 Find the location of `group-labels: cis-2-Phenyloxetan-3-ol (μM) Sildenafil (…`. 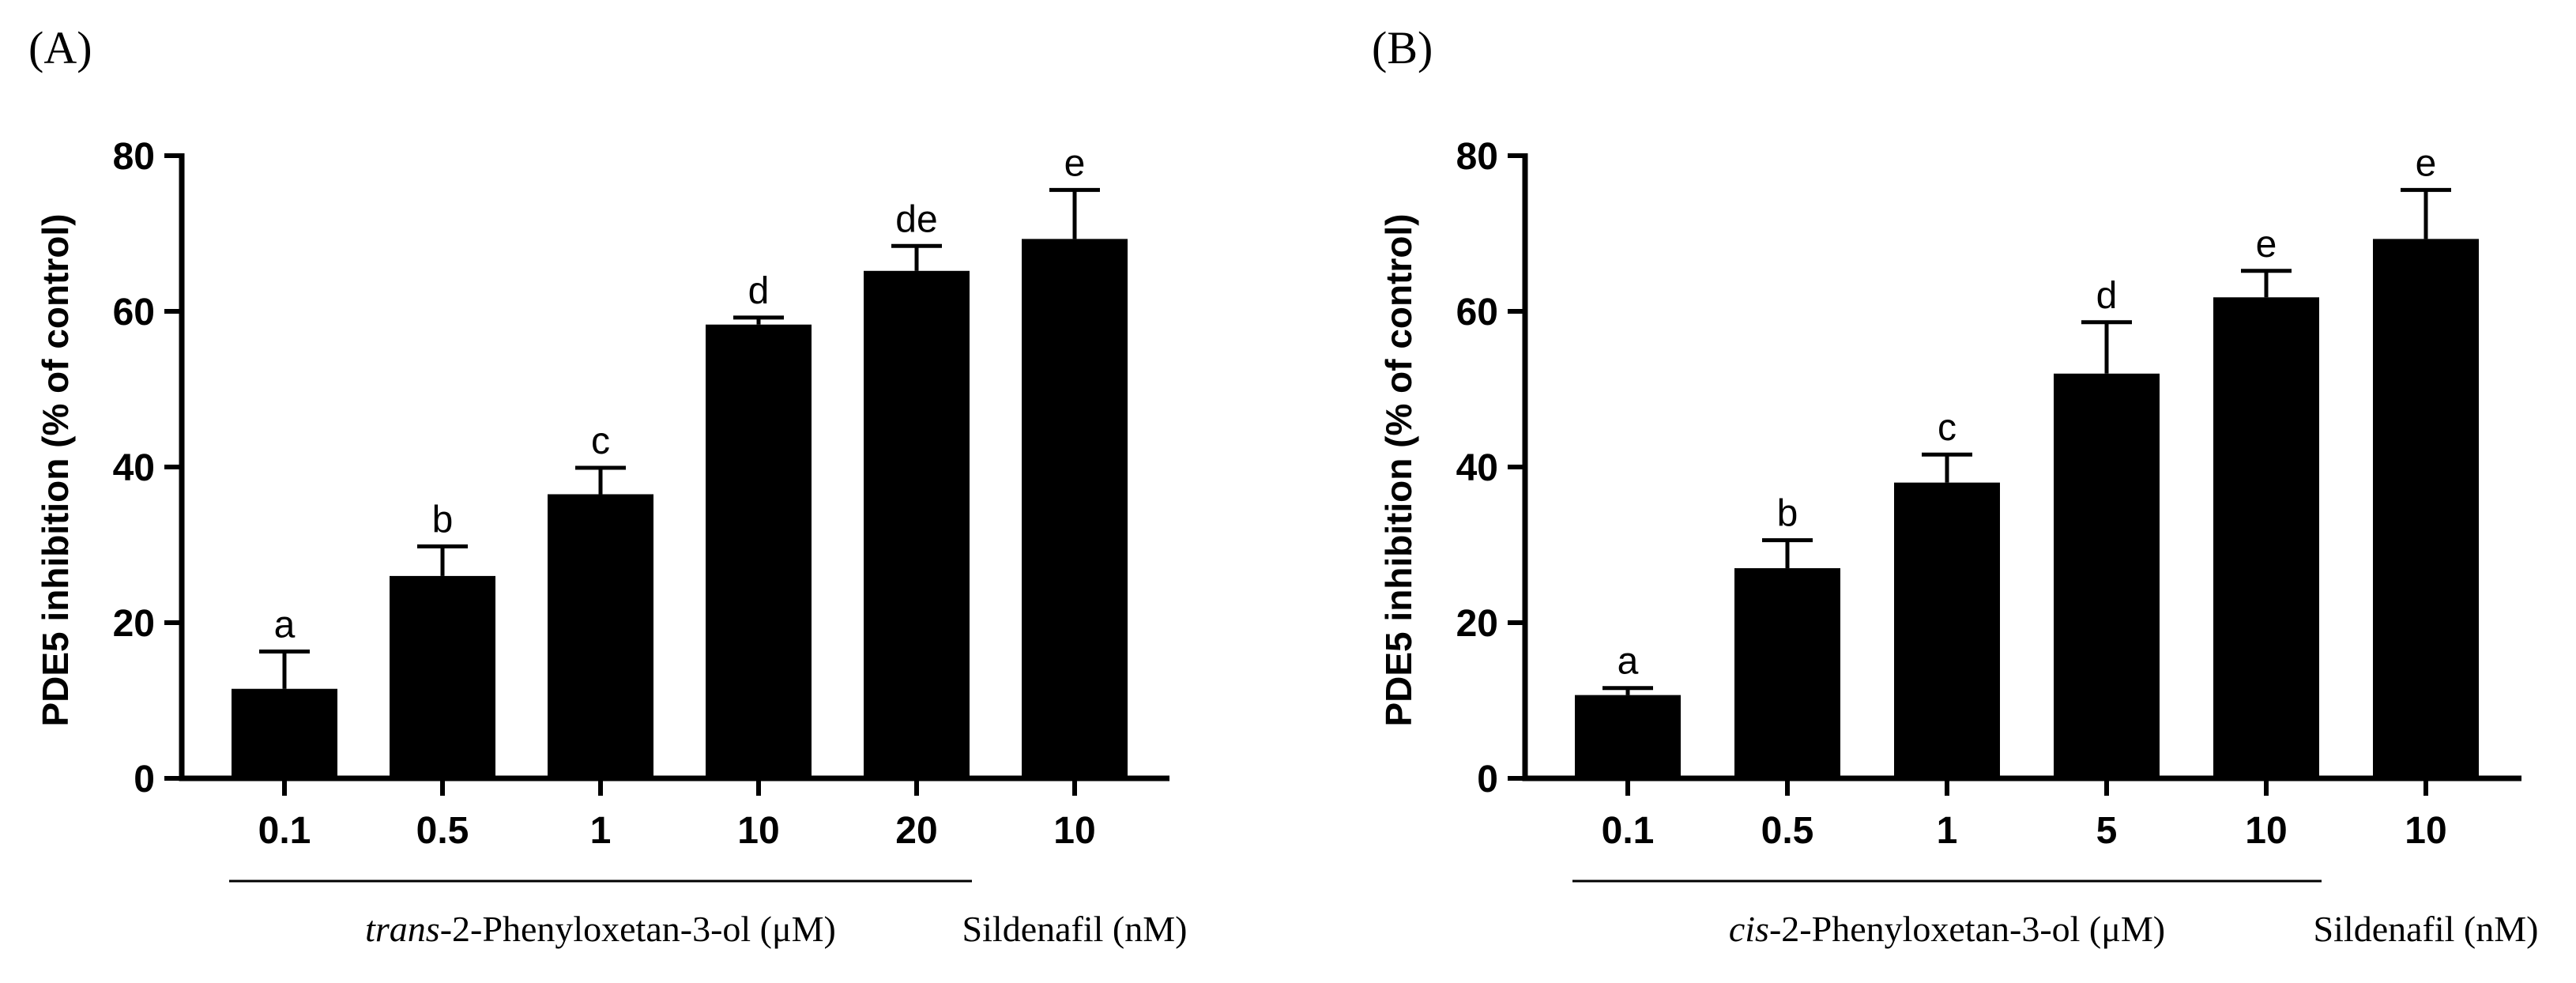

group-labels: cis-2-Phenyloxetan-3-ol (μM) Sildenafil (… is located at coordinates (2055, 914).